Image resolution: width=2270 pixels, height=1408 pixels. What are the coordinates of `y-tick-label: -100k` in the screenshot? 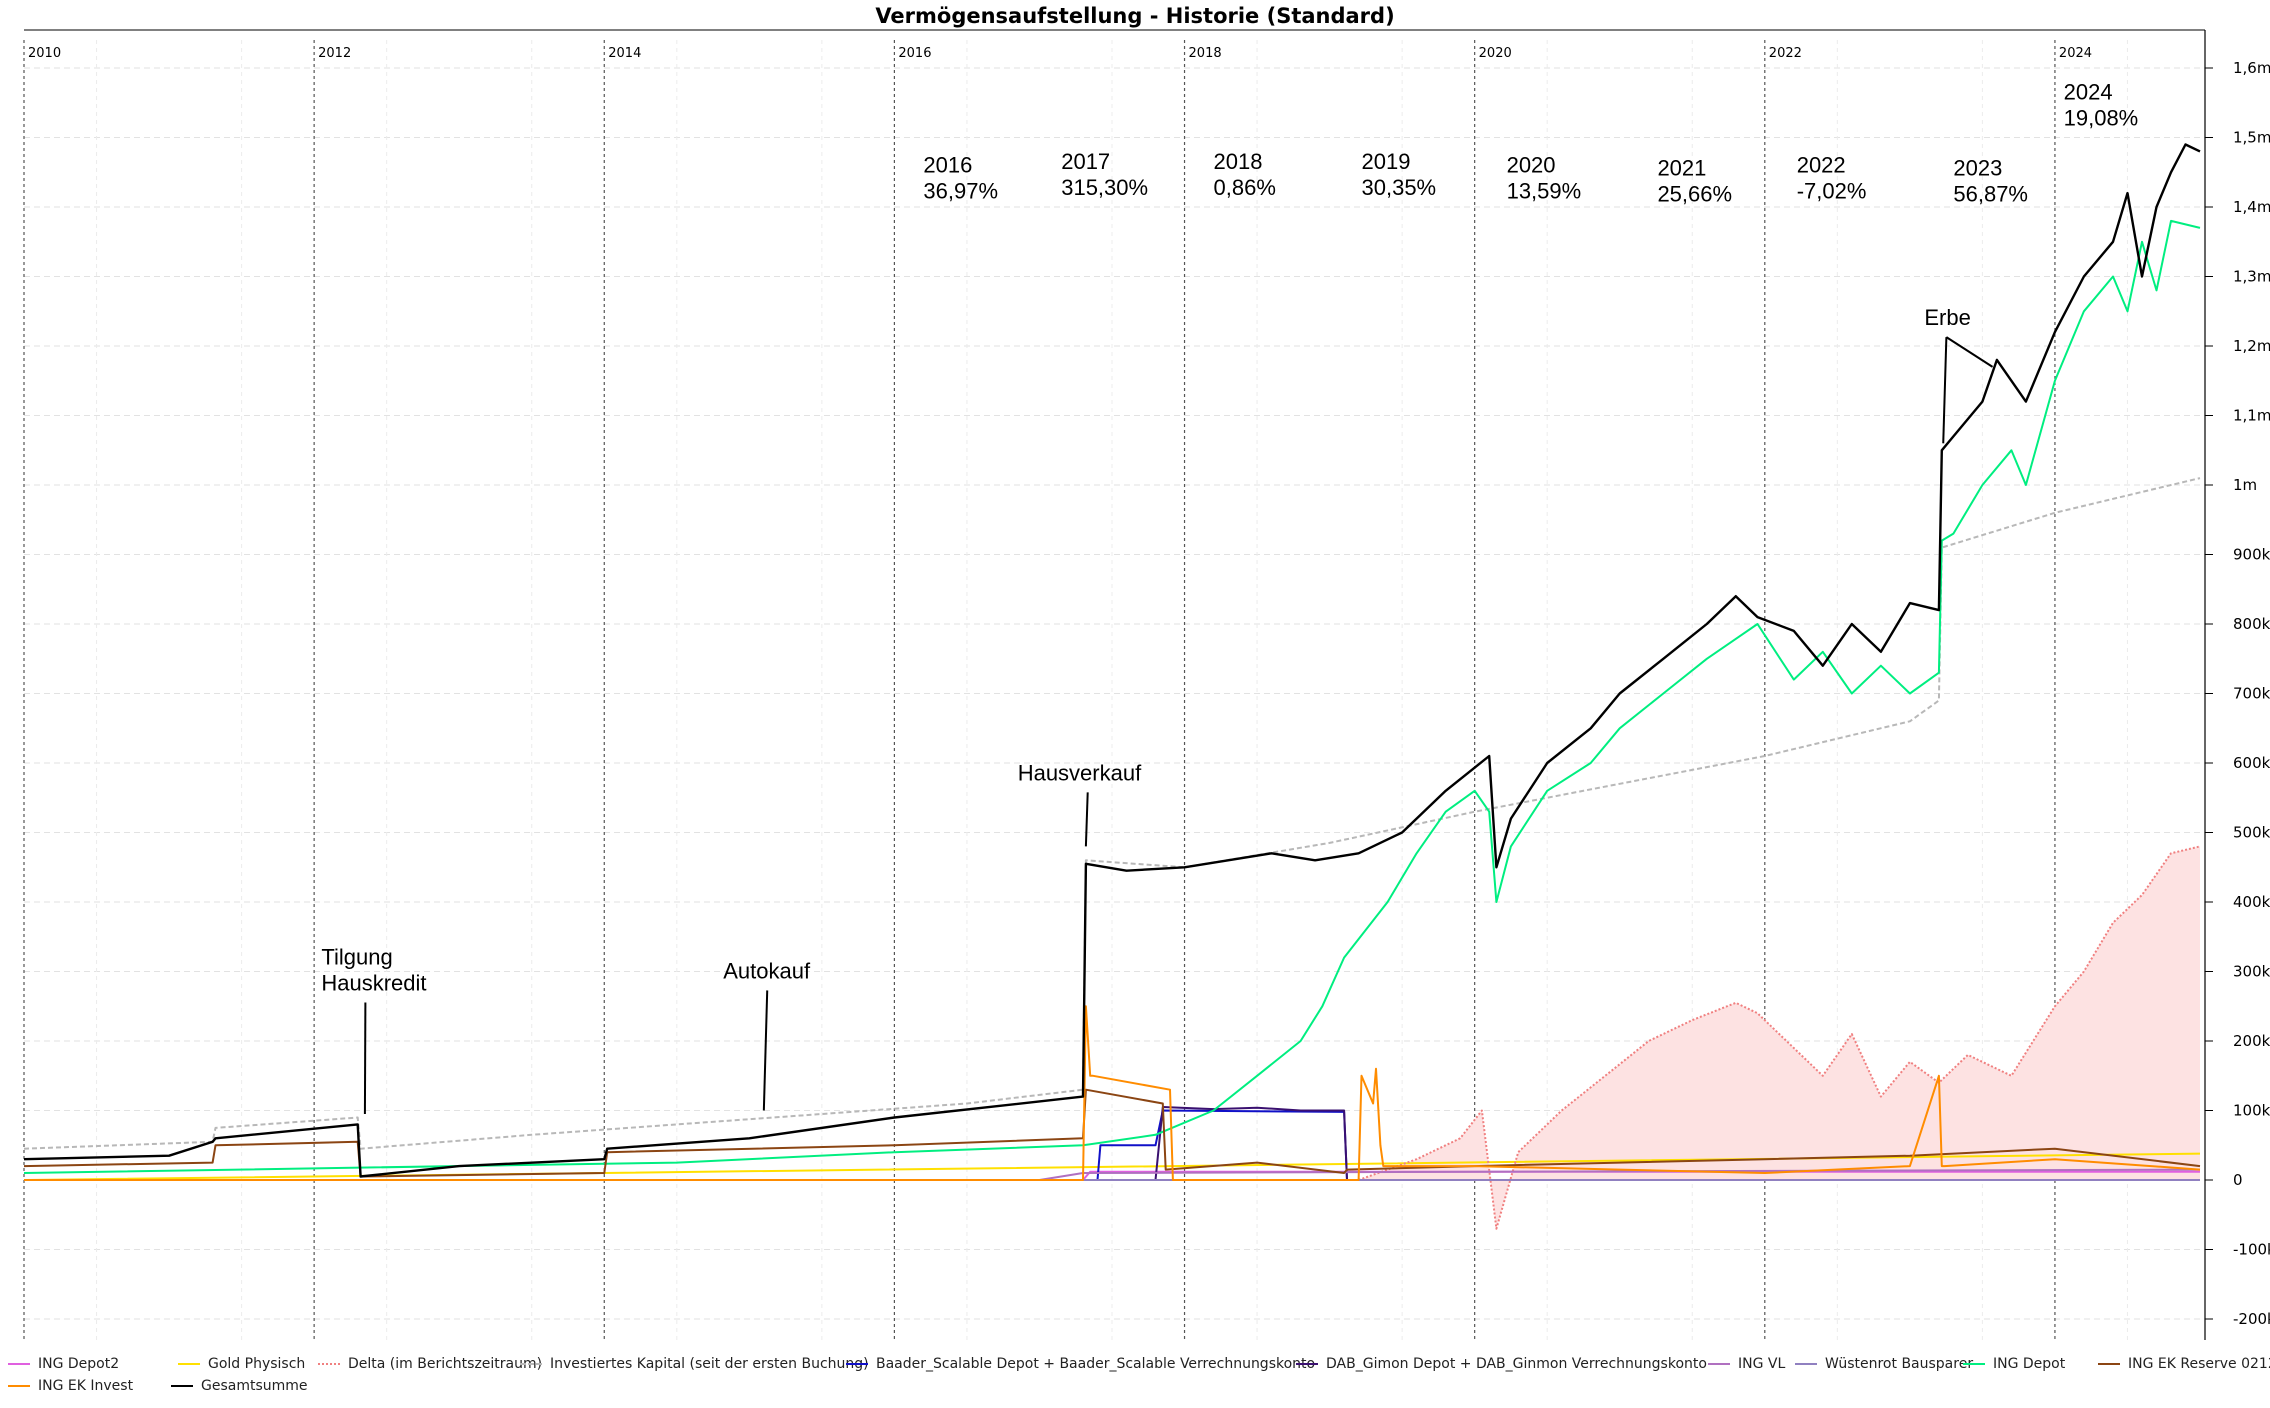 It's located at (2251, 1250).